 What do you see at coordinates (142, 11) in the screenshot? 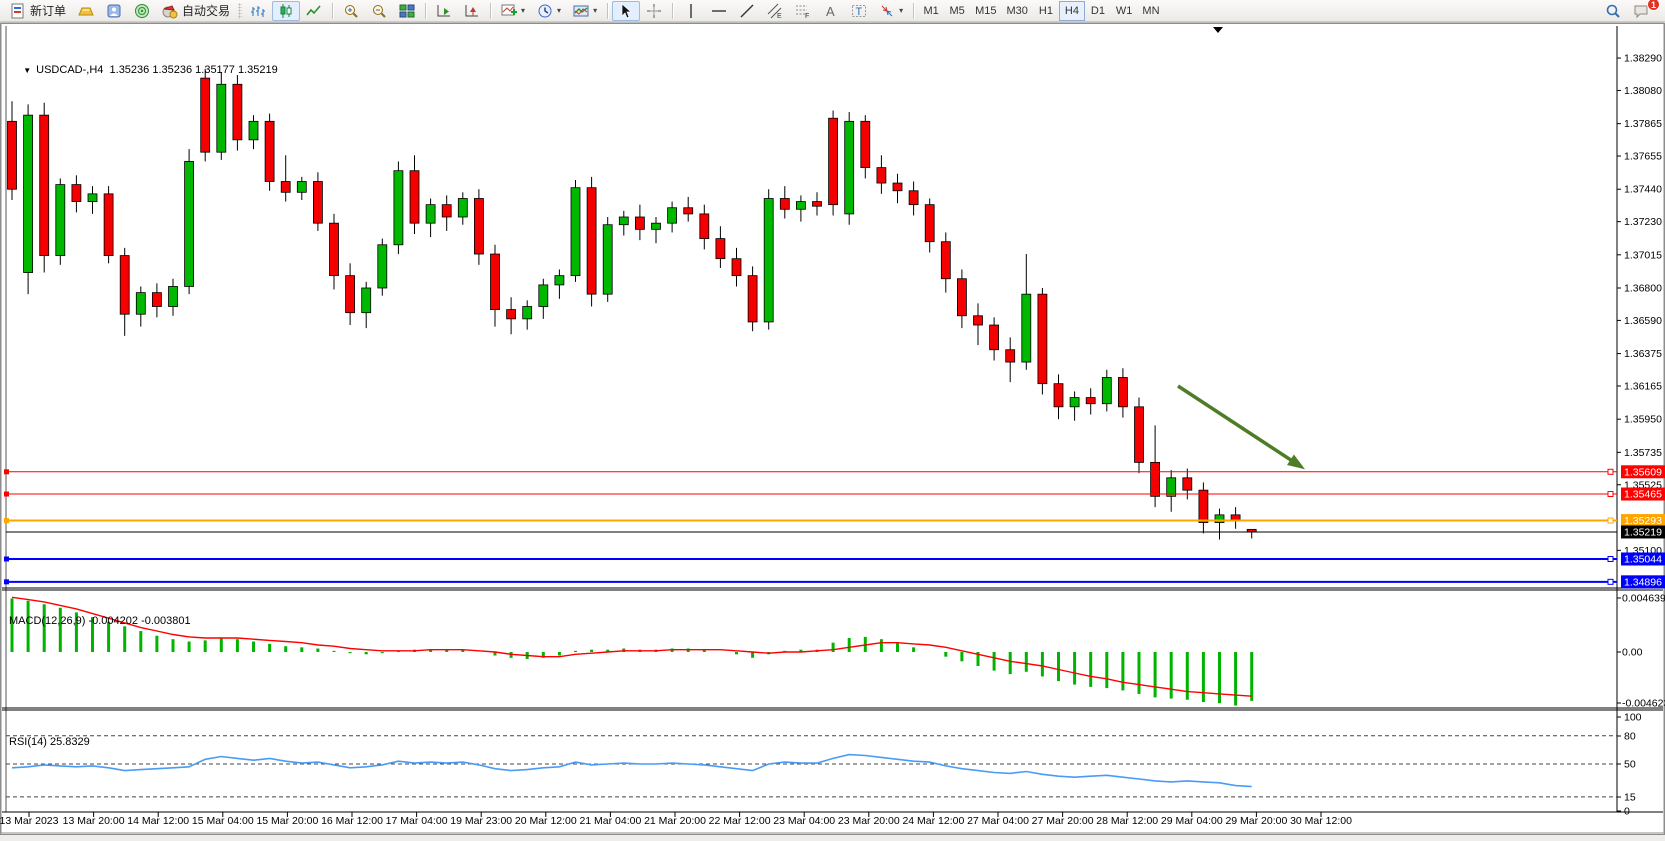
I see `signals-button` at bounding box center [142, 11].